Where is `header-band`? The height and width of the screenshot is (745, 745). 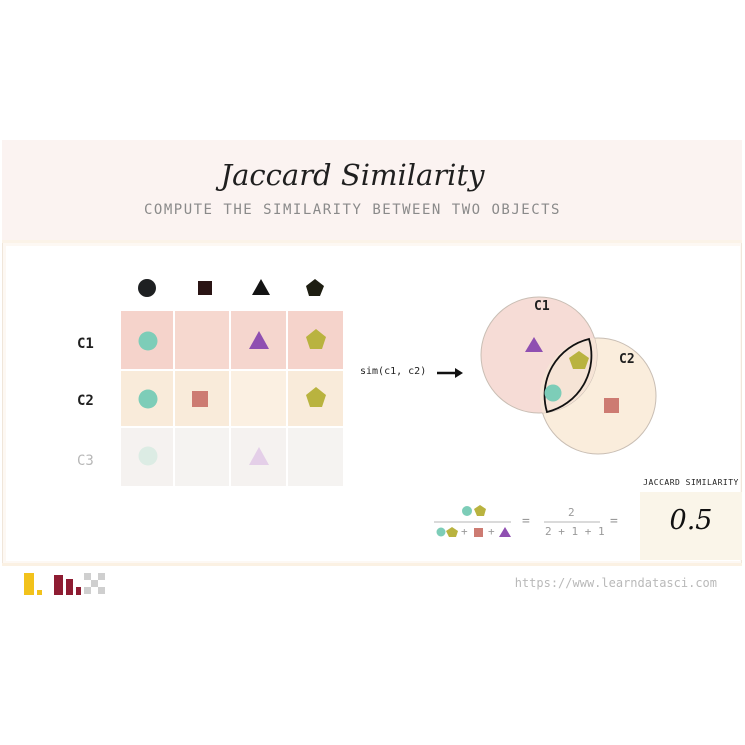 header-band is located at coordinates (372, 191).